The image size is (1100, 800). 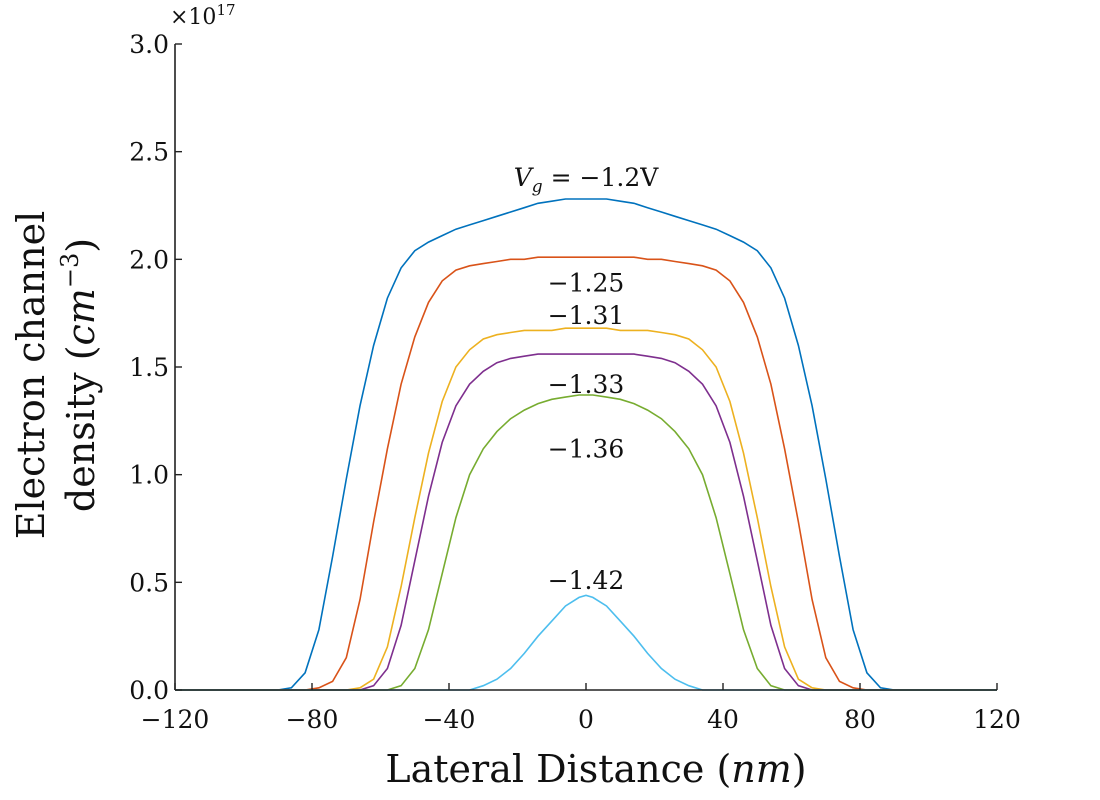 What do you see at coordinates (586, 719) in the screenshot?
I see `x-tick-label: 0` at bounding box center [586, 719].